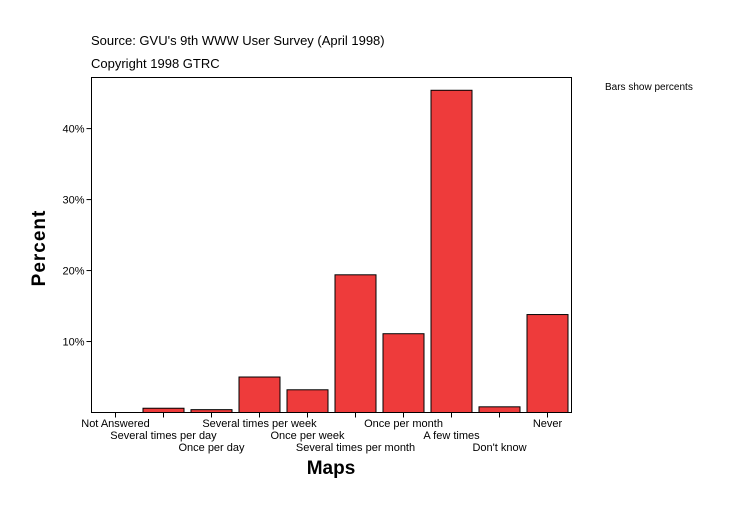 The height and width of the screenshot is (514, 734). I want to click on x-tick-label: Several times per week, so click(259, 424).